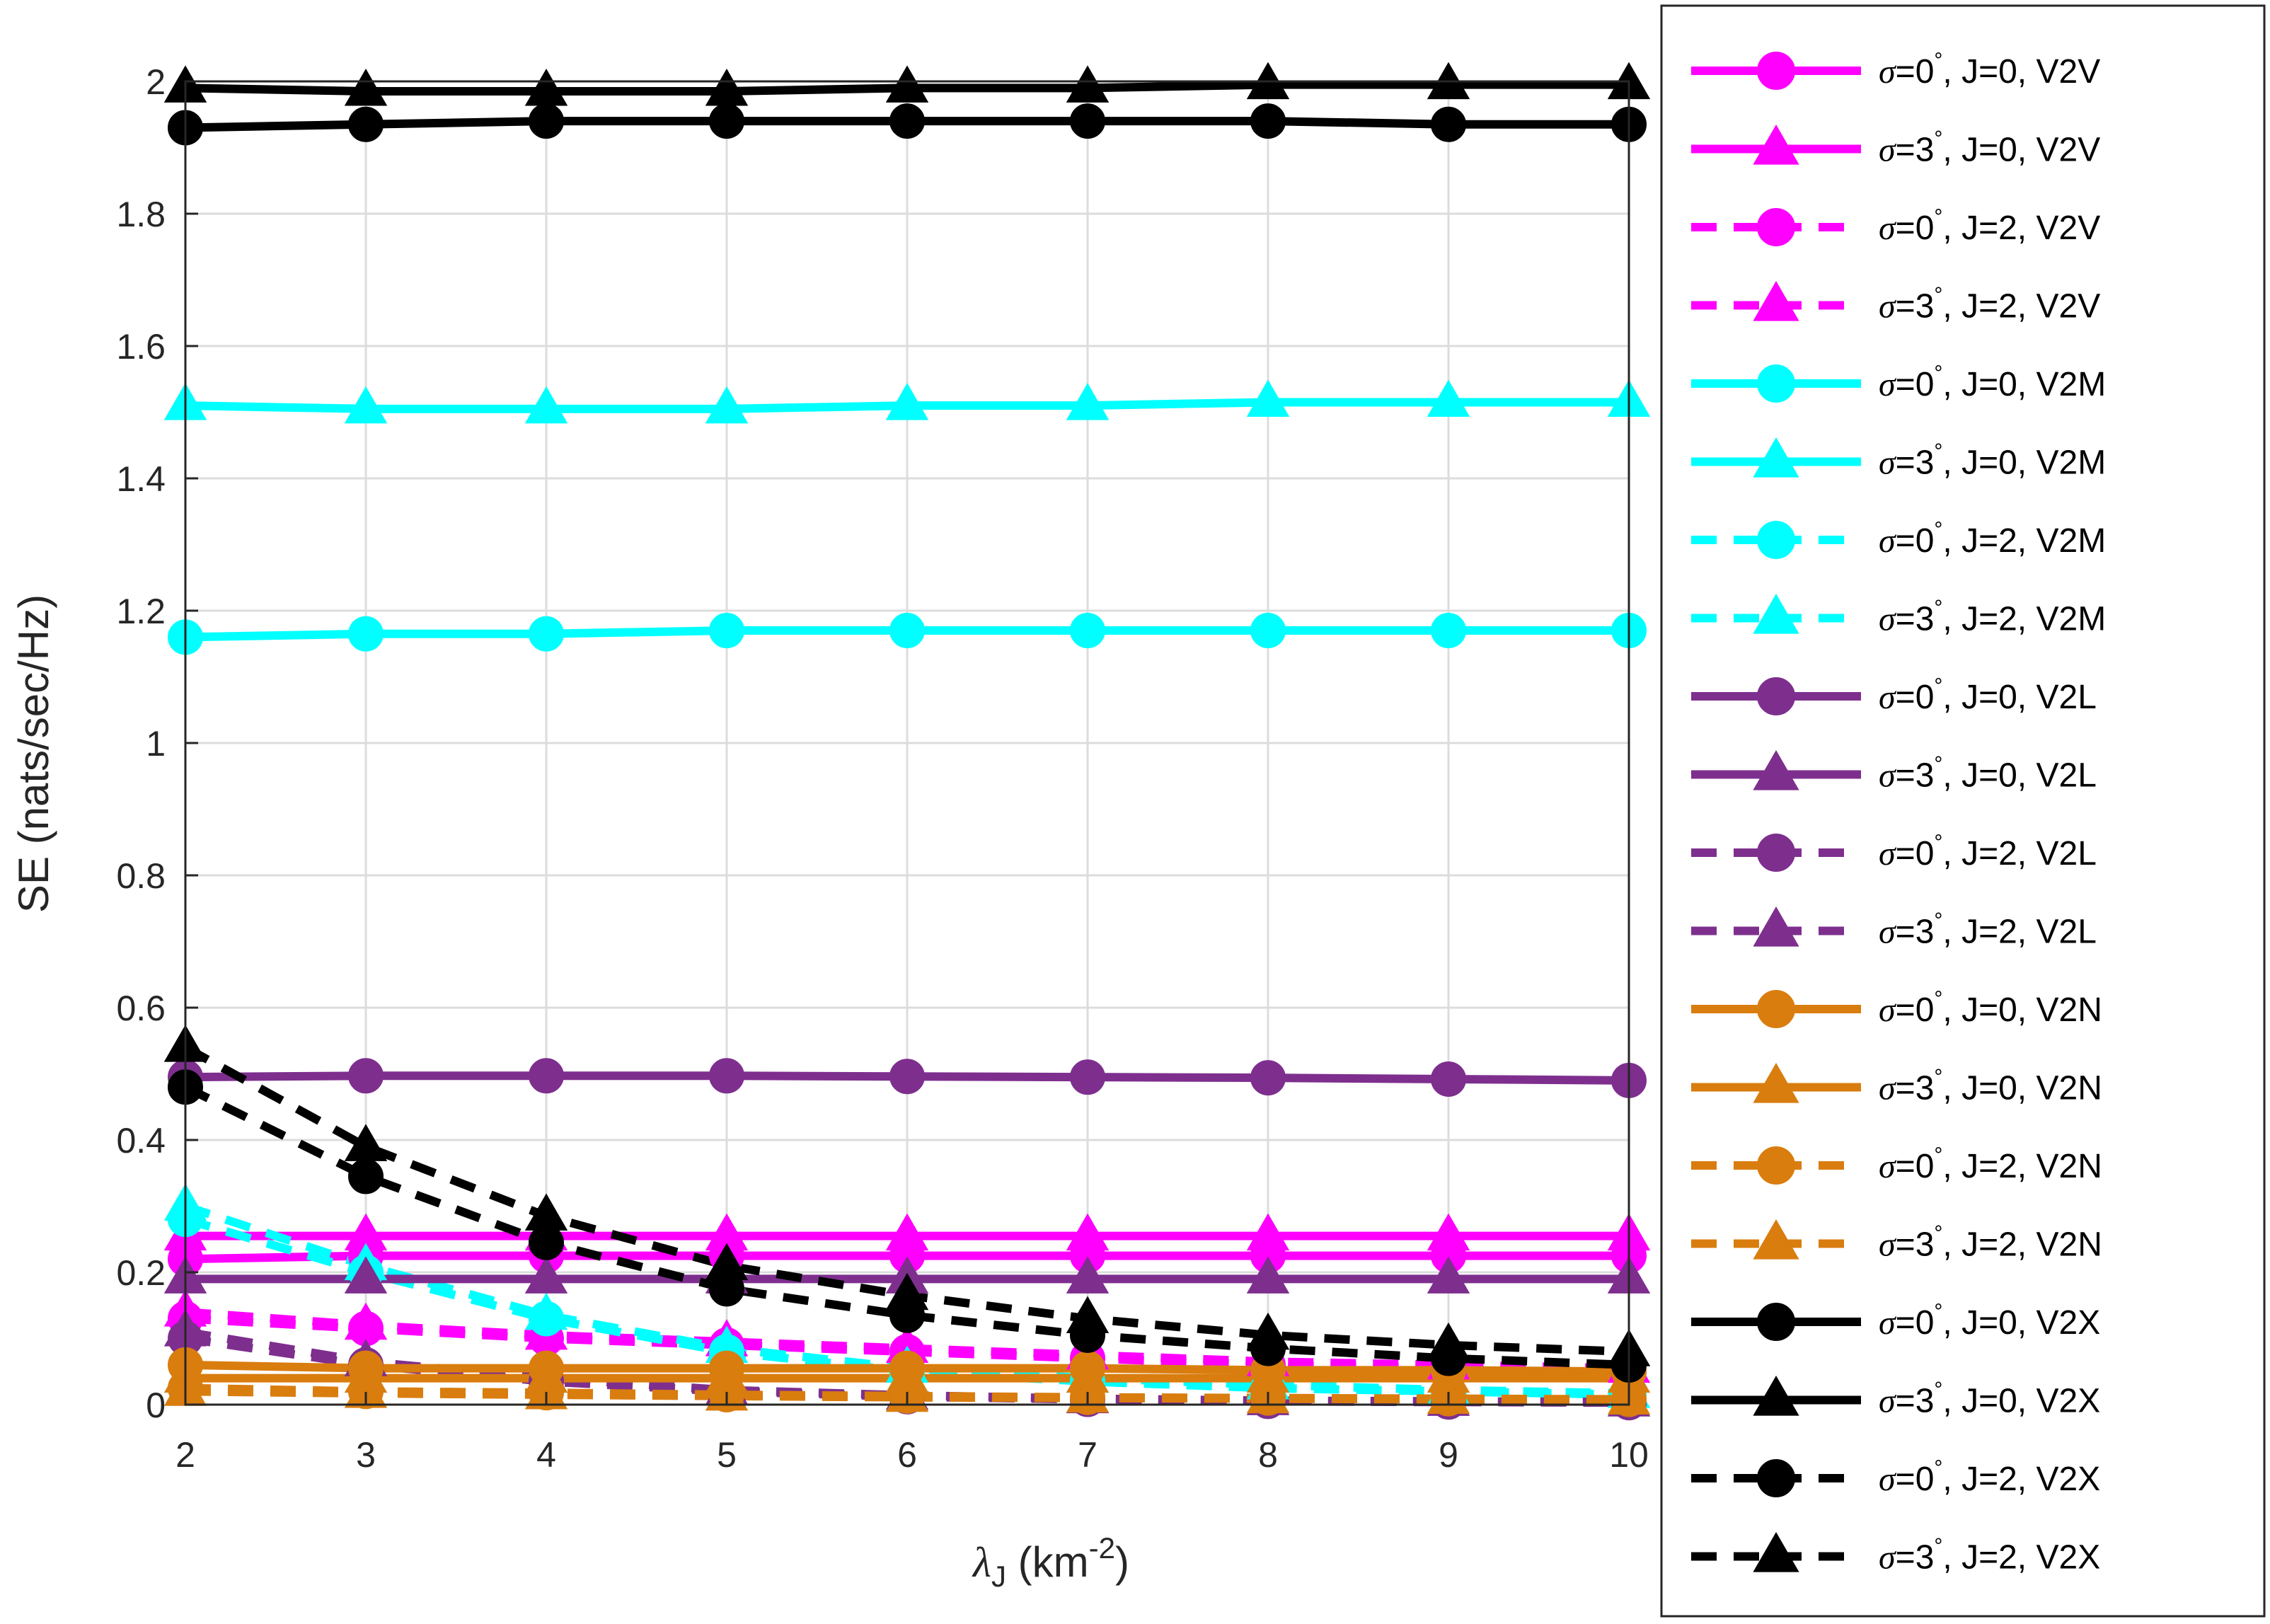 This screenshot has width=2270, height=1624. I want to click on series-18-markers, so click(907, 84).